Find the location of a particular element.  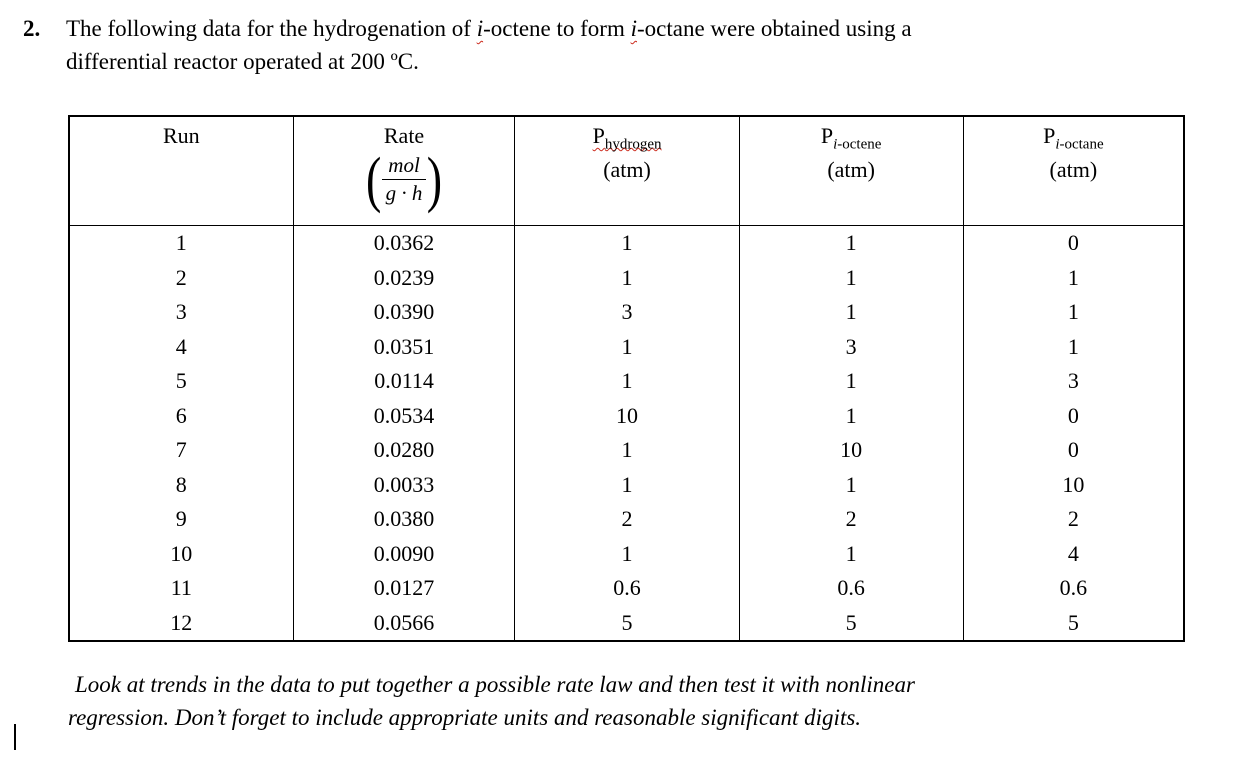

cell-rate: 0.0090 is located at coordinates (403, 553).